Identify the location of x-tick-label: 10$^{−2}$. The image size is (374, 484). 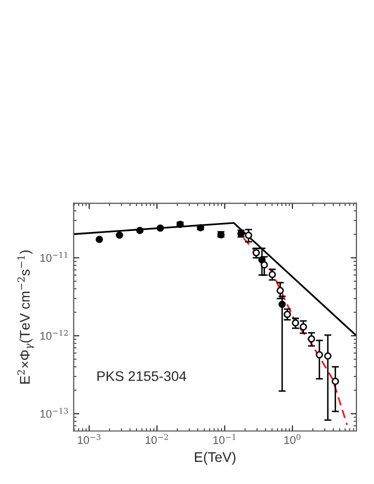
(157, 439).